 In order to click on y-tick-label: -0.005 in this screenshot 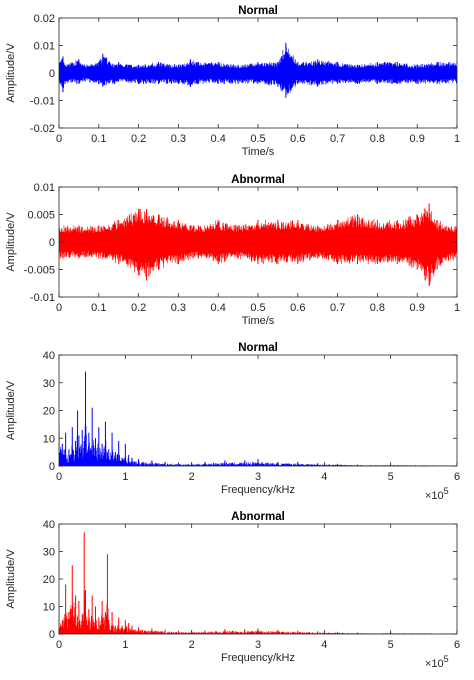, I will do `click(39, 271)`.